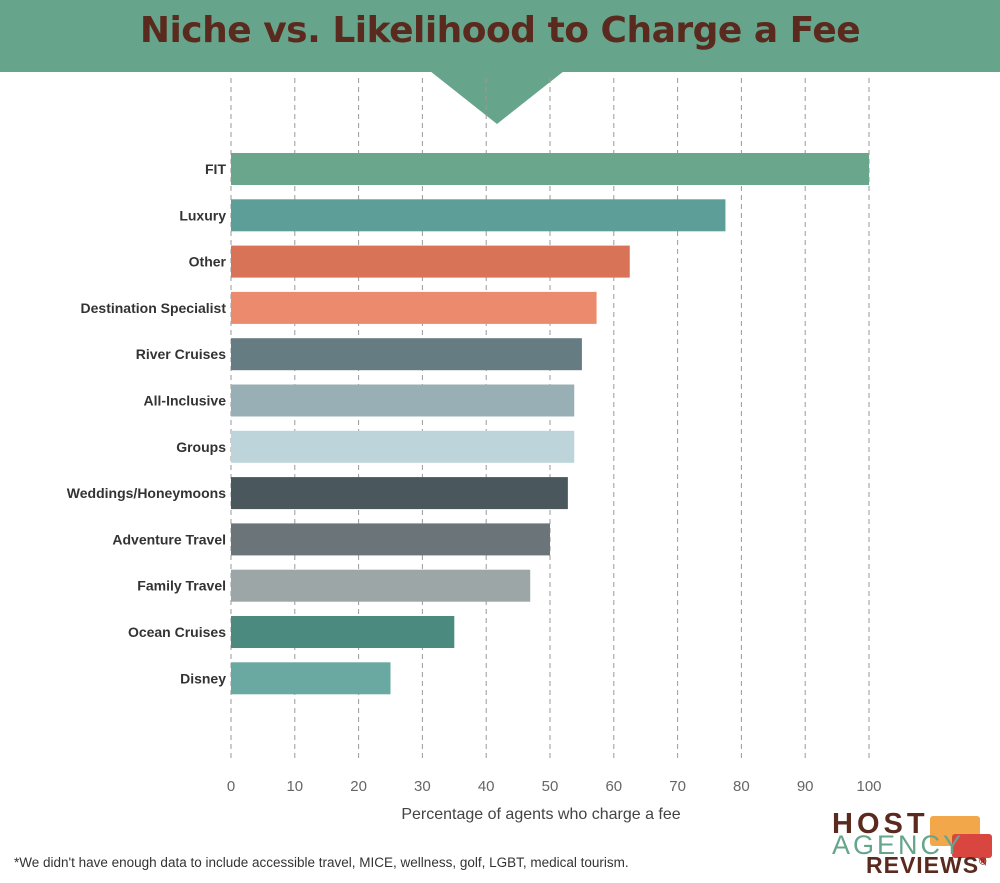 This screenshot has height=883, width=1000. What do you see at coordinates (486, 786) in the screenshot?
I see `x-tick-label: 40` at bounding box center [486, 786].